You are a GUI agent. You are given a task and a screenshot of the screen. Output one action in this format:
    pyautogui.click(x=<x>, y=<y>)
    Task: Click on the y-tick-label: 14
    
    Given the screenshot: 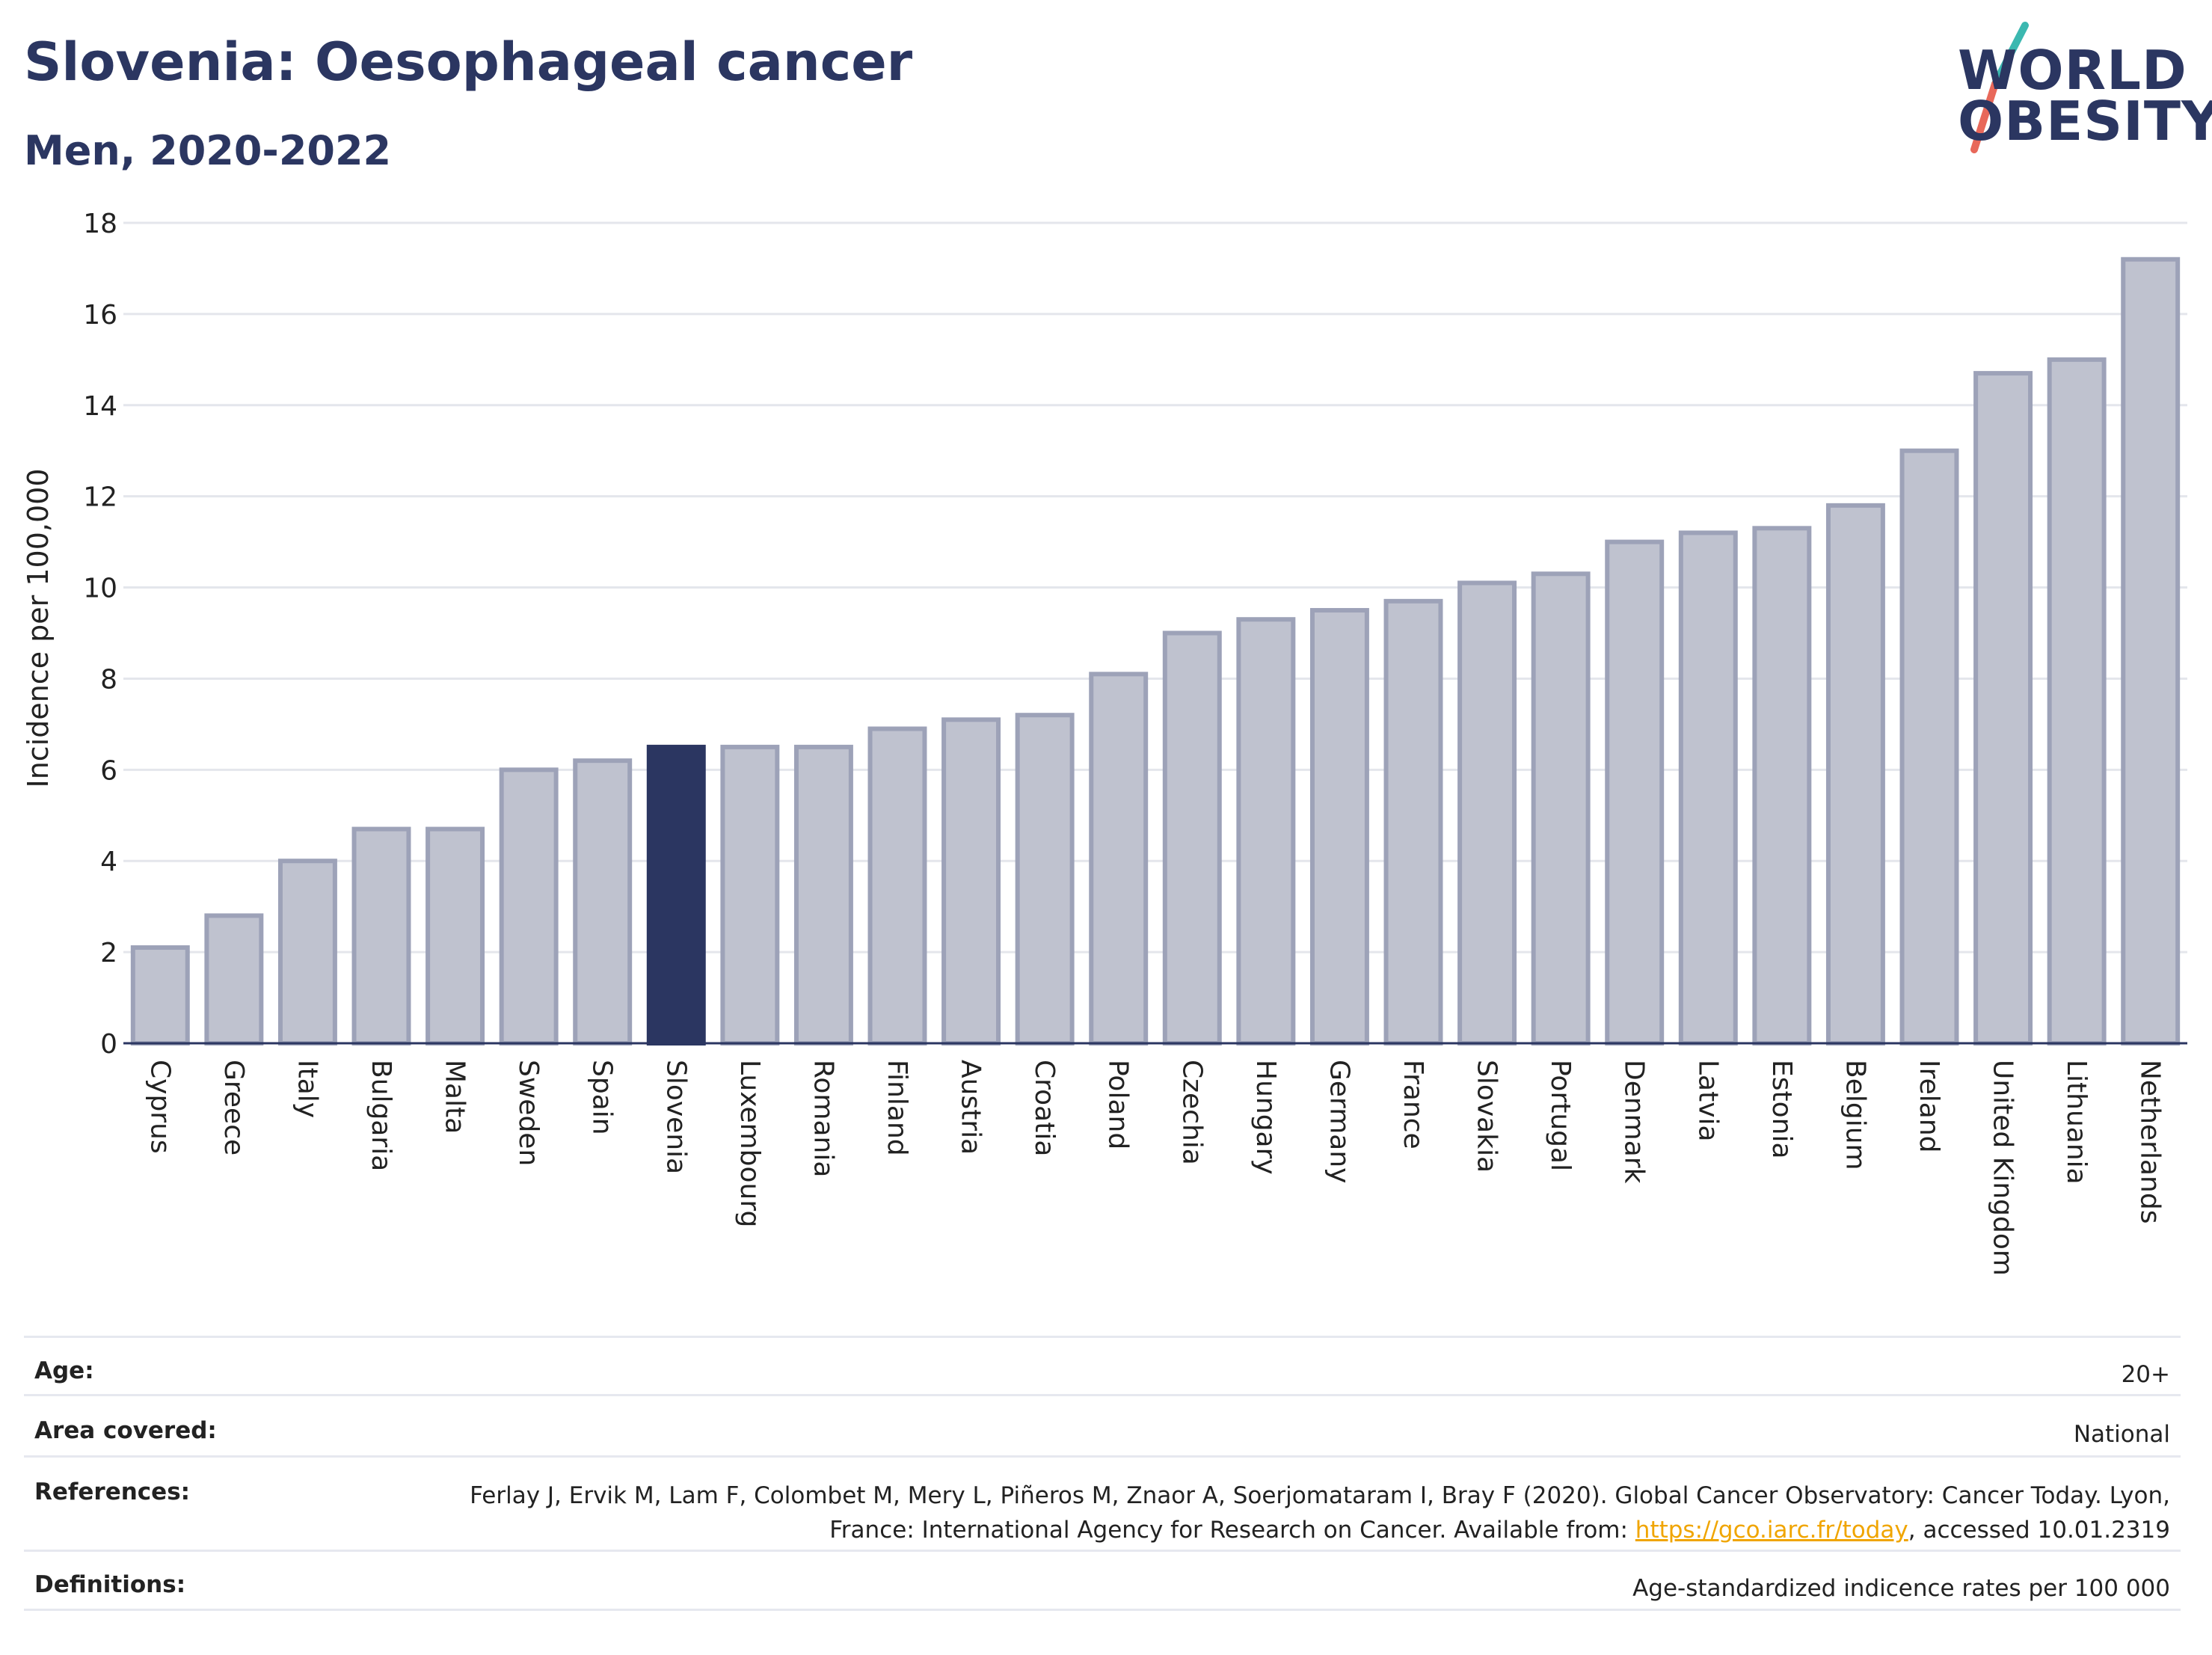 What is the action you would take?
    pyautogui.click(x=100, y=406)
    